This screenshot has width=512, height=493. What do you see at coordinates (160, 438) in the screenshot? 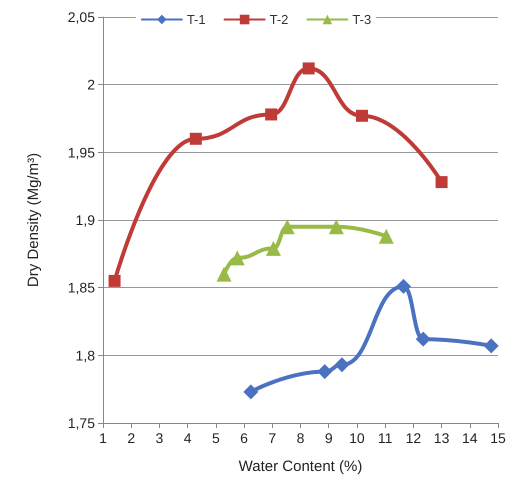
I see `x-tick-label: 3` at bounding box center [160, 438].